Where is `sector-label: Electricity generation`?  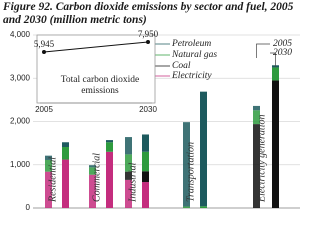
sector-label: Electricity generation is located at coordinates (261, 159).